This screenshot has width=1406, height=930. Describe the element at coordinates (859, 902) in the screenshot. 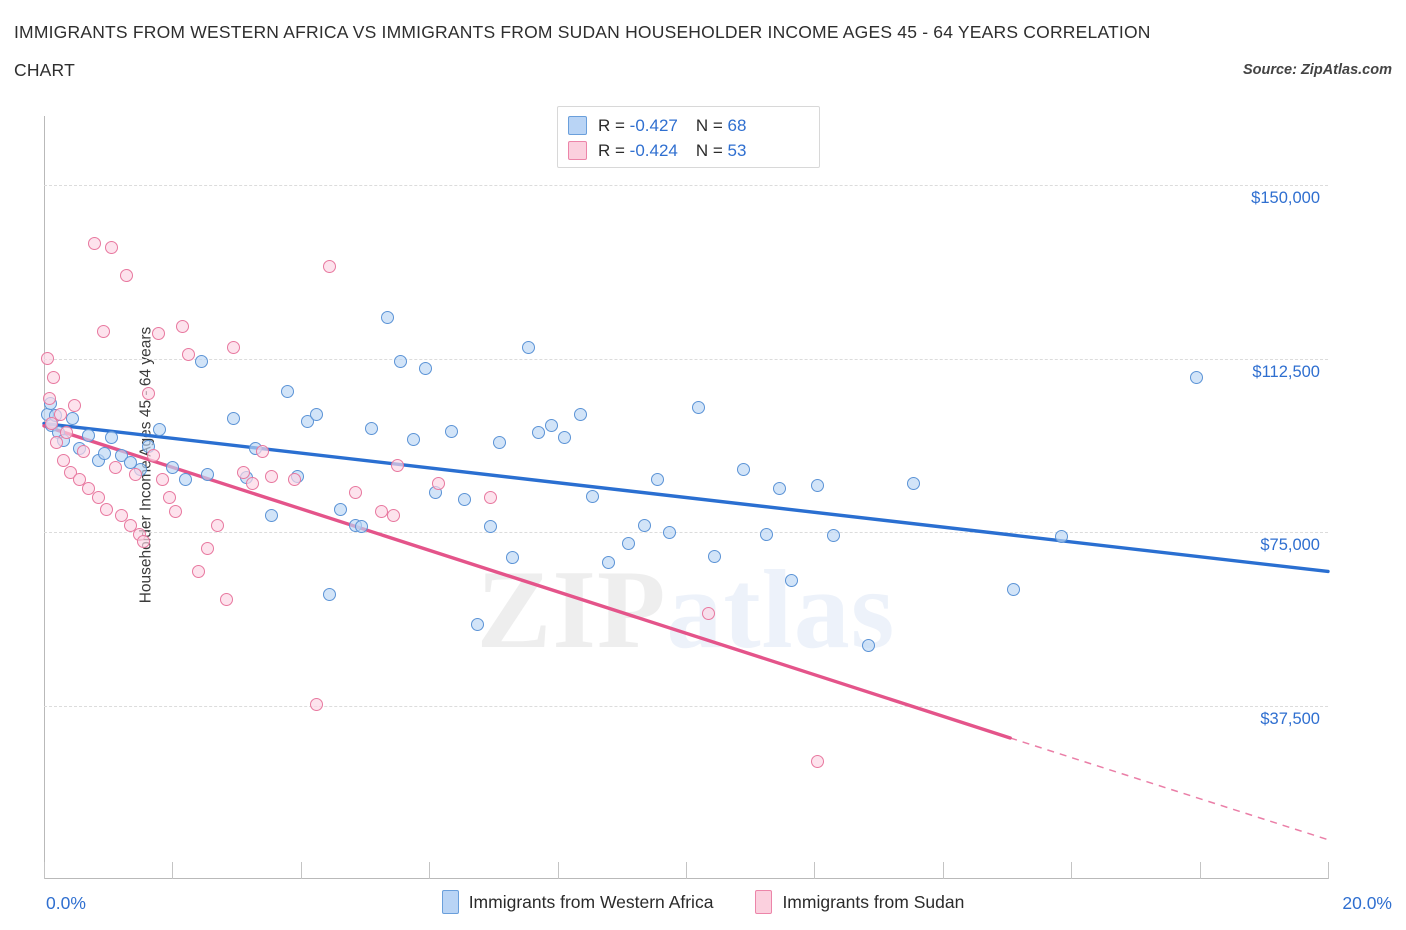

I see `legend-item-sudan: Immigrants from Sudan` at that location.